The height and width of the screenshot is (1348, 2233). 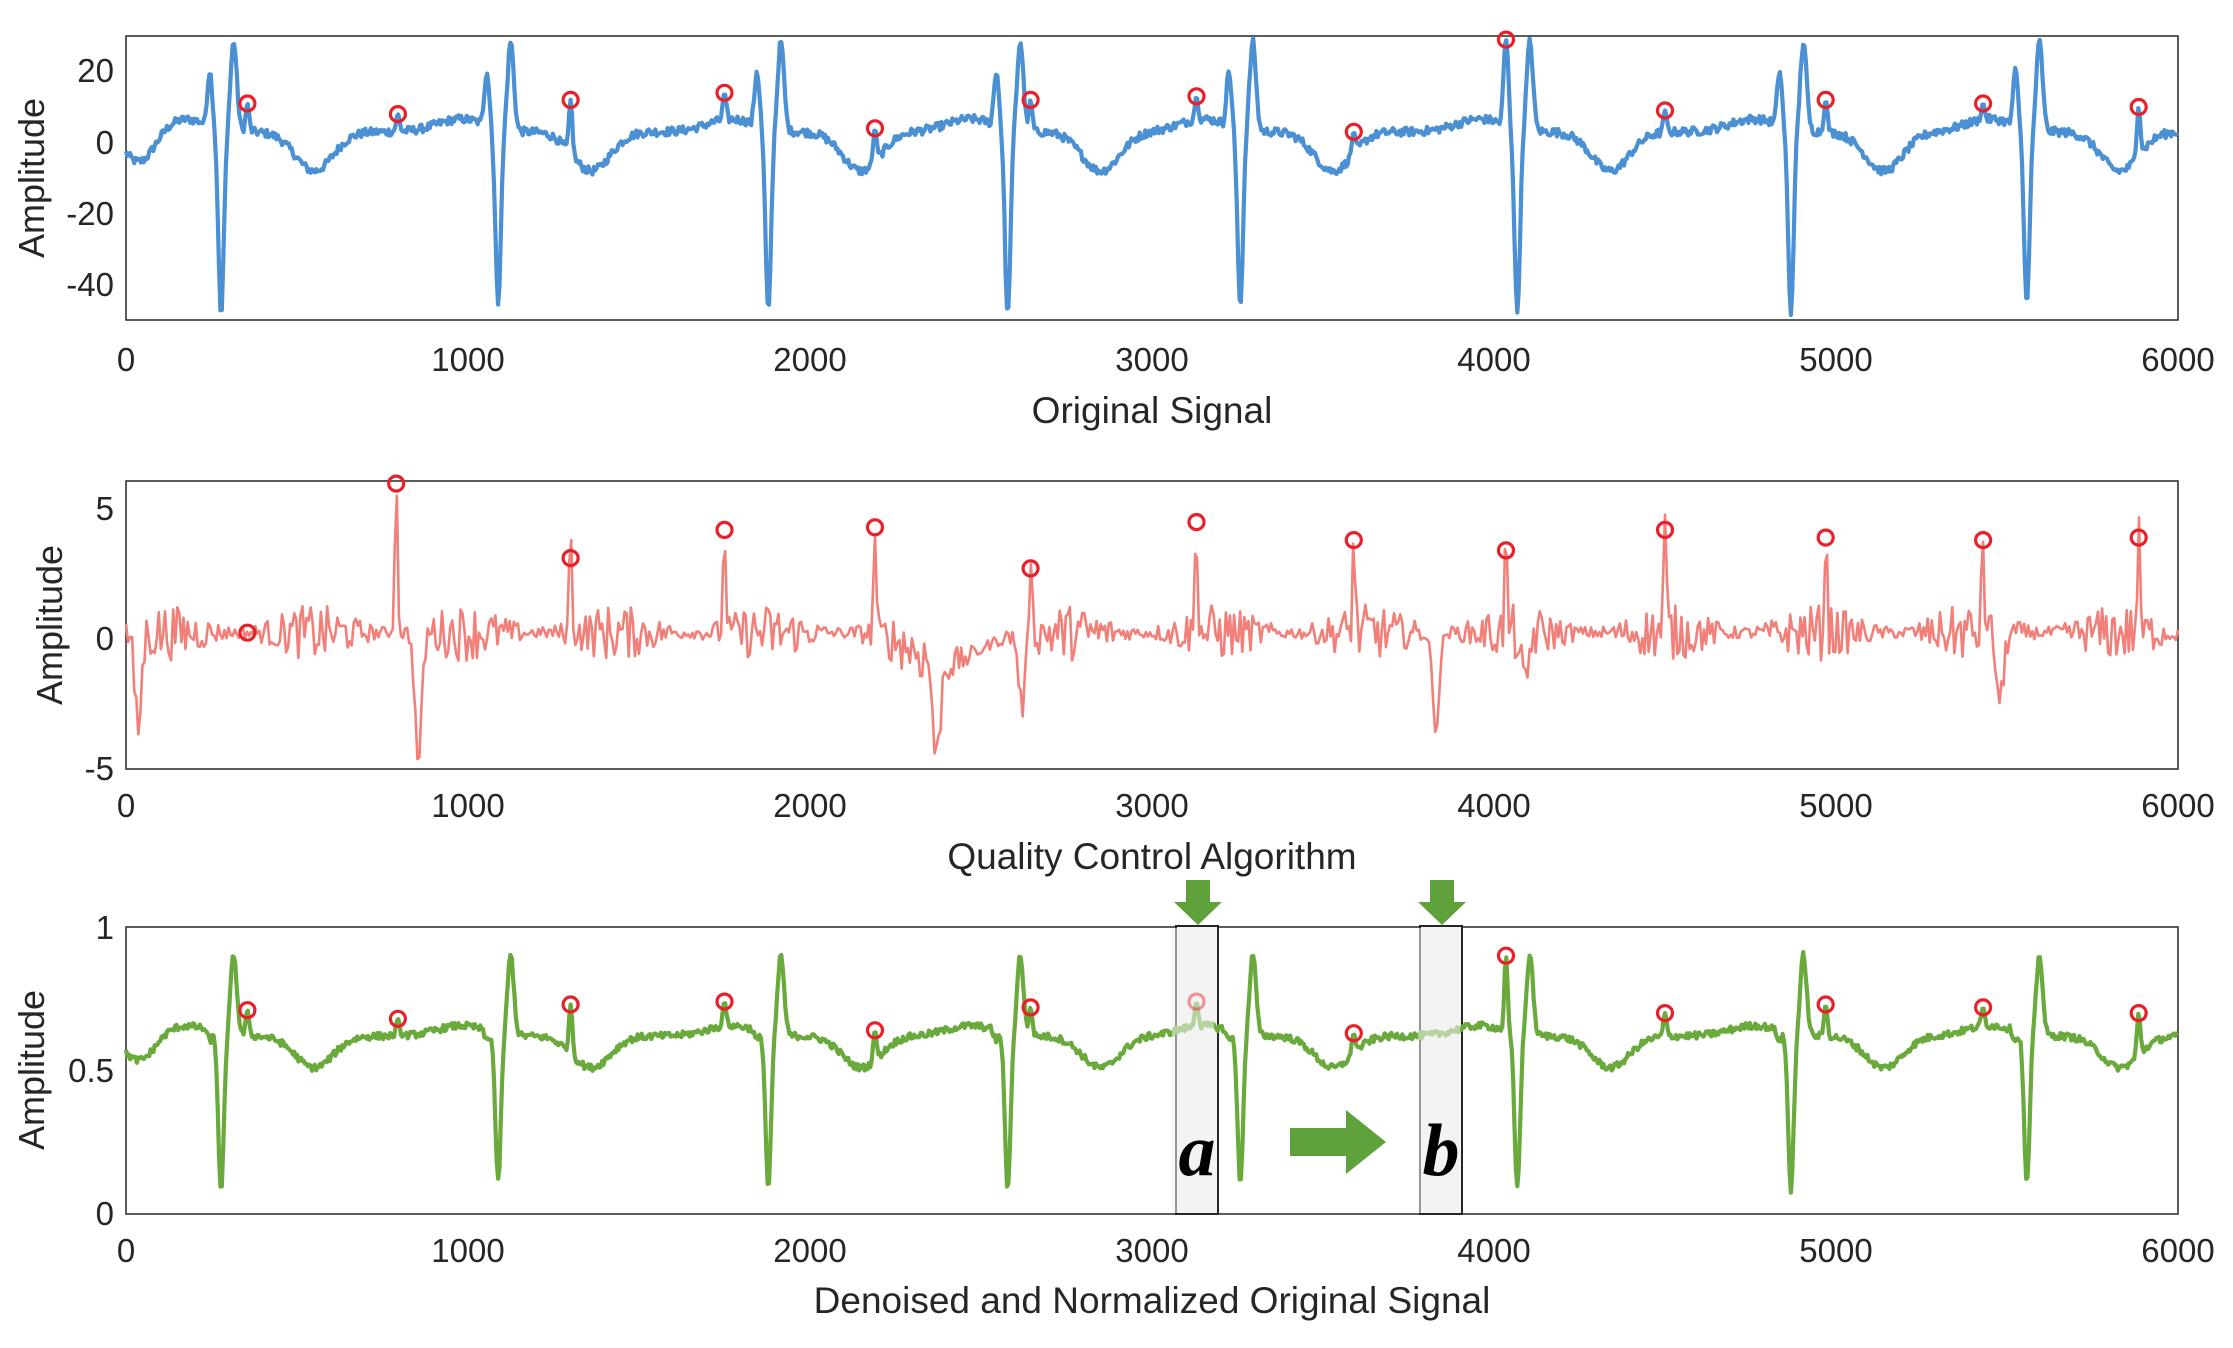 What do you see at coordinates (1151, 856) in the screenshot?
I see `chart-title: Quality Control Algorithm` at bounding box center [1151, 856].